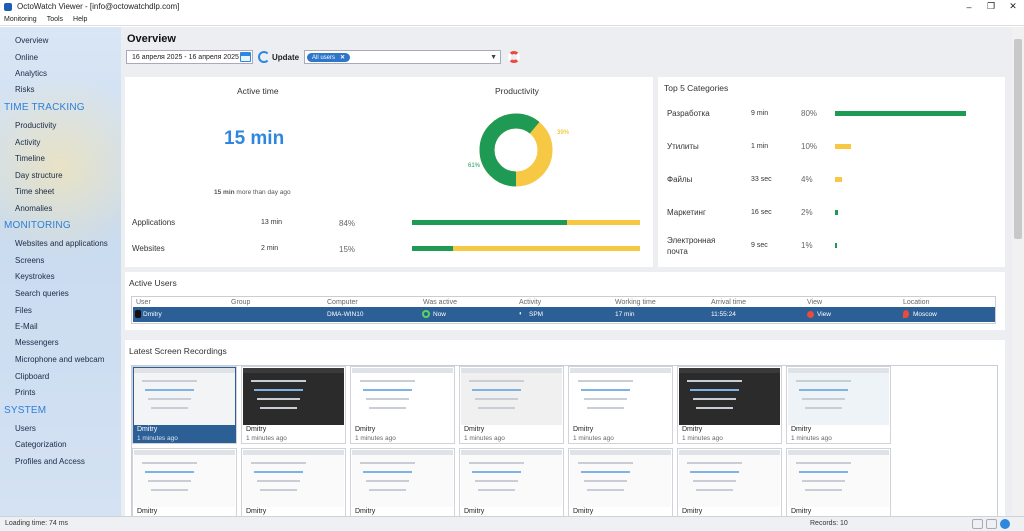 The width and height of the screenshot is (1024, 531). I want to click on sidebar-item-anomalies: Anomalies, so click(34, 208).